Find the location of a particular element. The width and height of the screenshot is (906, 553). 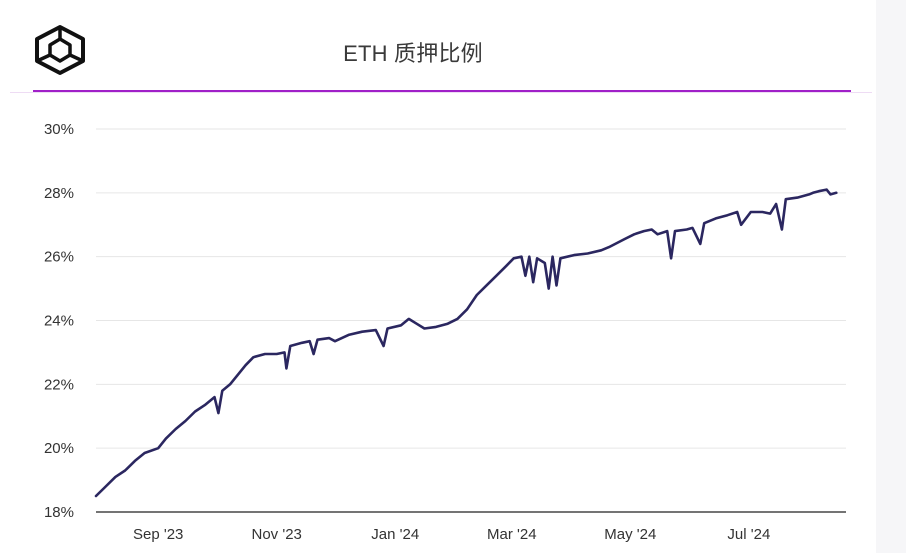

x-tick-label: May '24 is located at coordinates (630, 534).